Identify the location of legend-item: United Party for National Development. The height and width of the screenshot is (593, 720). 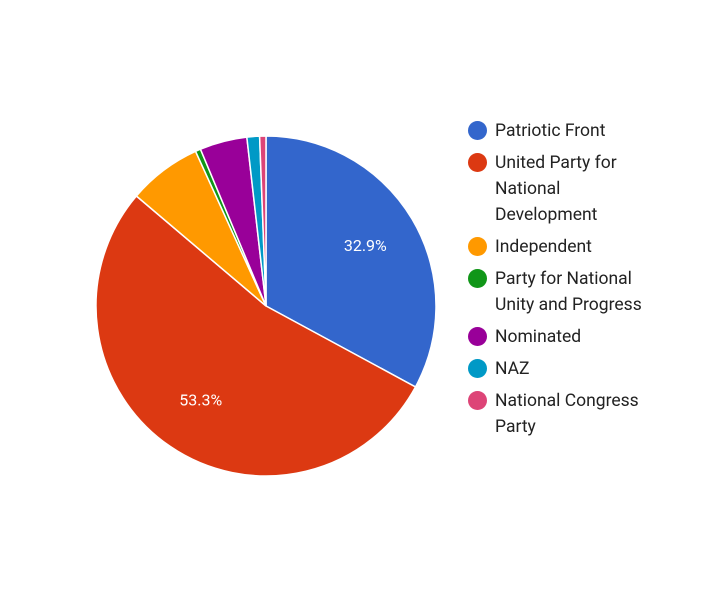
(568, 189).